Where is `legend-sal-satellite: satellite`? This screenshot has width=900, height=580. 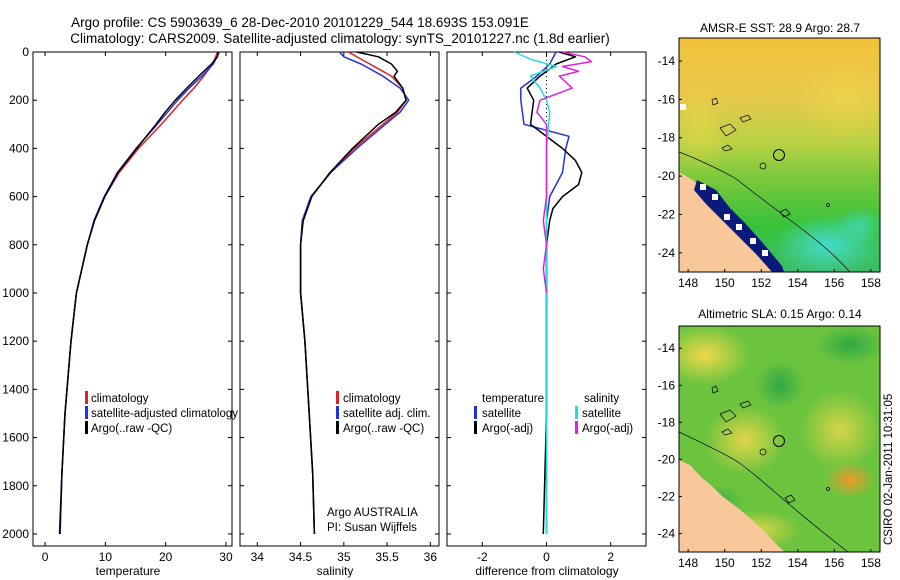
legend-sal-satellite: satellite is located at coordinates (601, 414).